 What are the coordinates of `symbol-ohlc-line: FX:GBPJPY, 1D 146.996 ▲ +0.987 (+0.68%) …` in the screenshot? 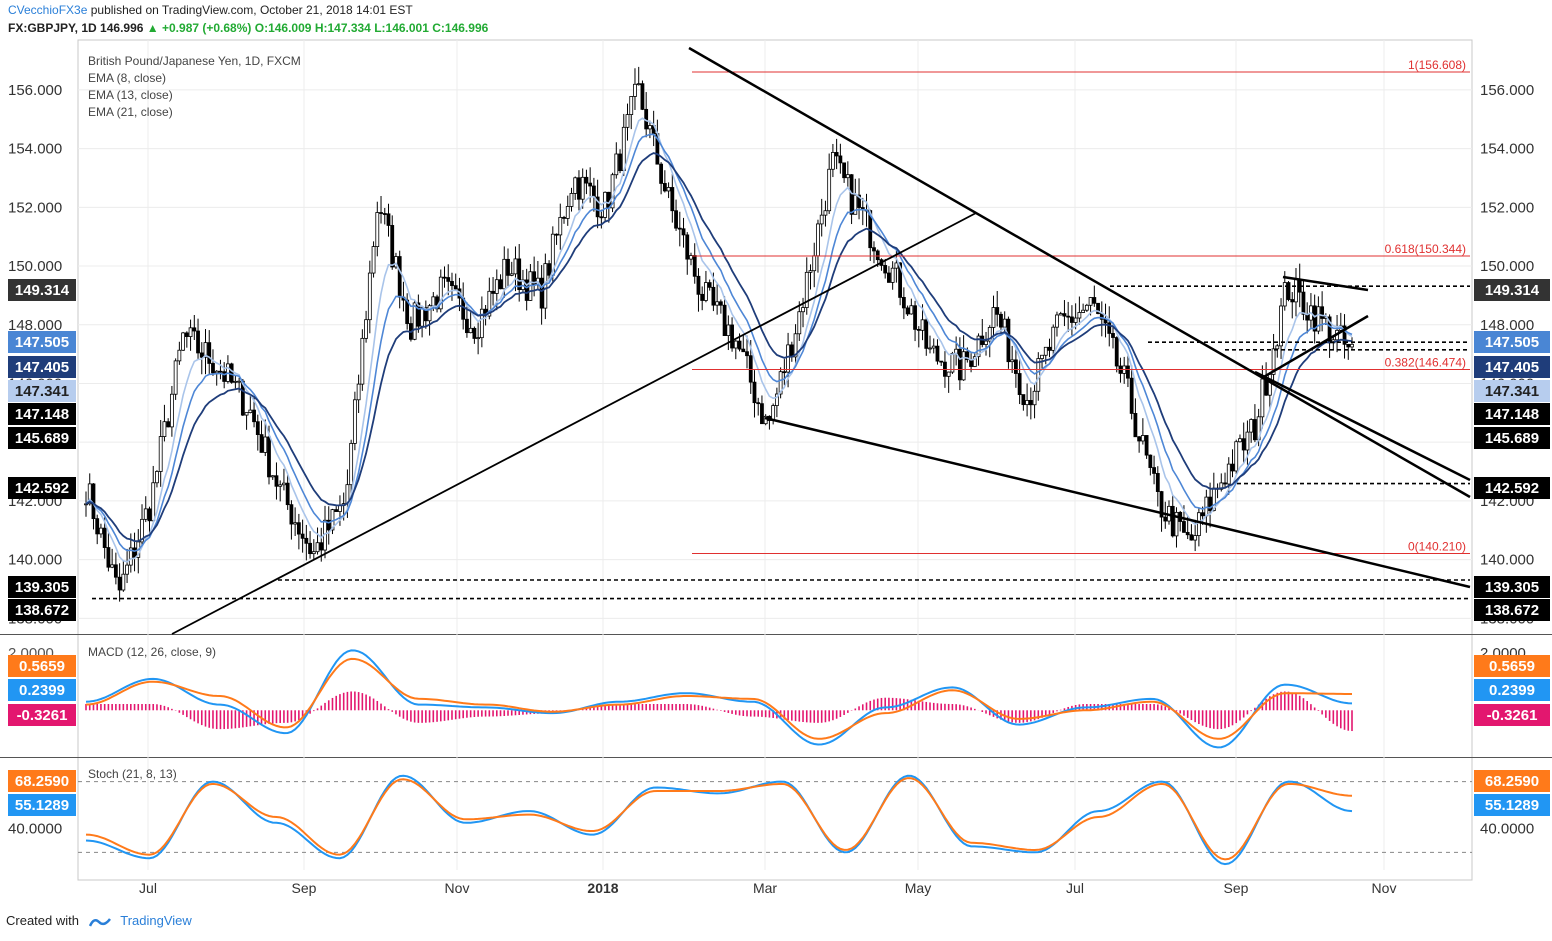 It's located at (248, 28).